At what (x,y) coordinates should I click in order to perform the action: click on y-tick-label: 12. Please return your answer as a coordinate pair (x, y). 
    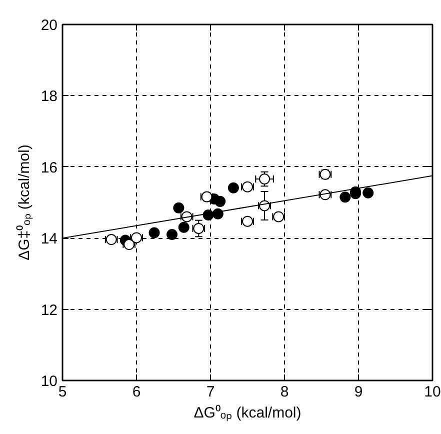
    Looking at the image, I should click on (49, 310).